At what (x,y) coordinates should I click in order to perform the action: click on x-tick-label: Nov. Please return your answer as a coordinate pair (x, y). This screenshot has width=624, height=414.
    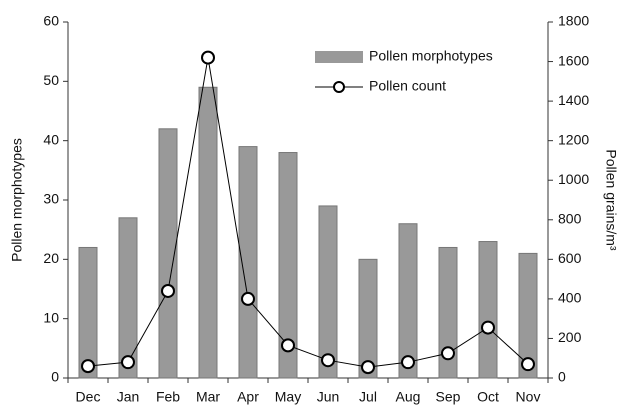
    Looking at the image, I should click on (528, 397).